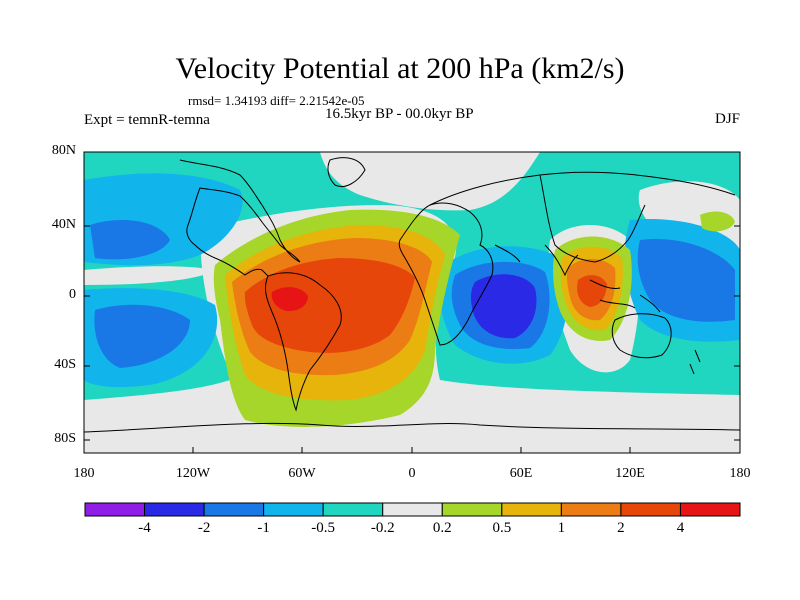 The width and height of the screenshot is (800, 600). Describe the element at coordinates (263, 528) in the screenshot. I see `colorbar-label: -1` at that location.